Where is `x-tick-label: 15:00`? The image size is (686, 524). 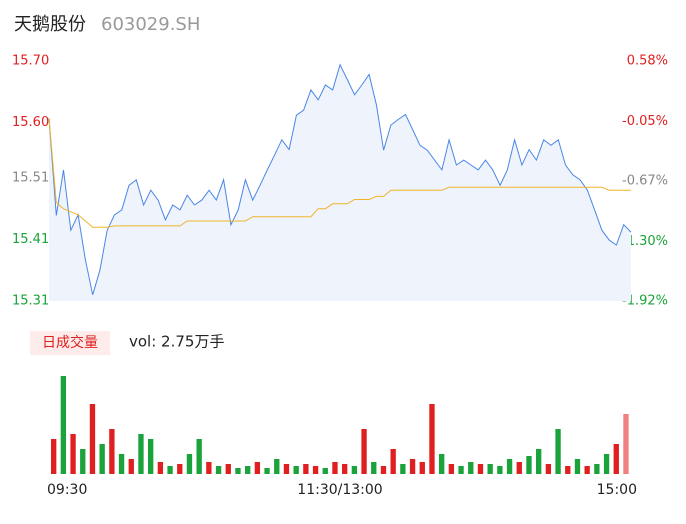
x-tick-label: 15:00 is located at coordinates (617, 490).